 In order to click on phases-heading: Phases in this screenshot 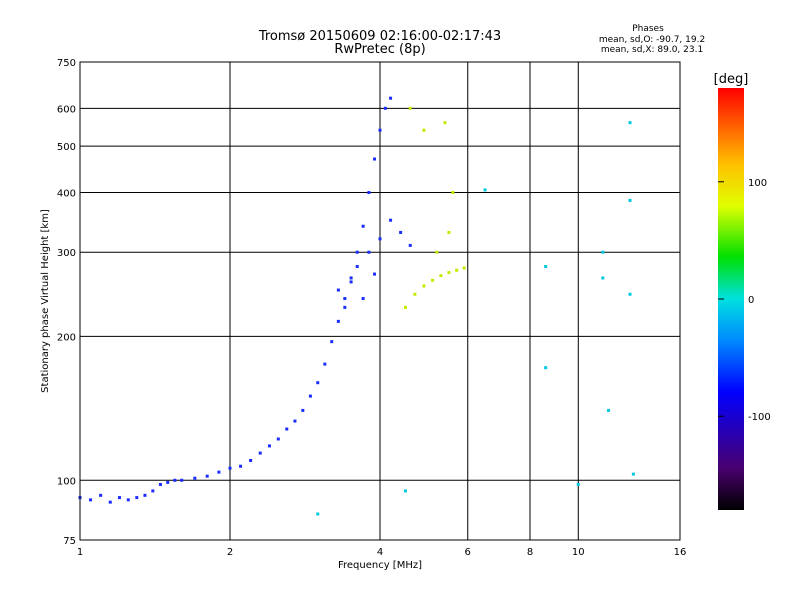, I will do `click(648, 29)`.